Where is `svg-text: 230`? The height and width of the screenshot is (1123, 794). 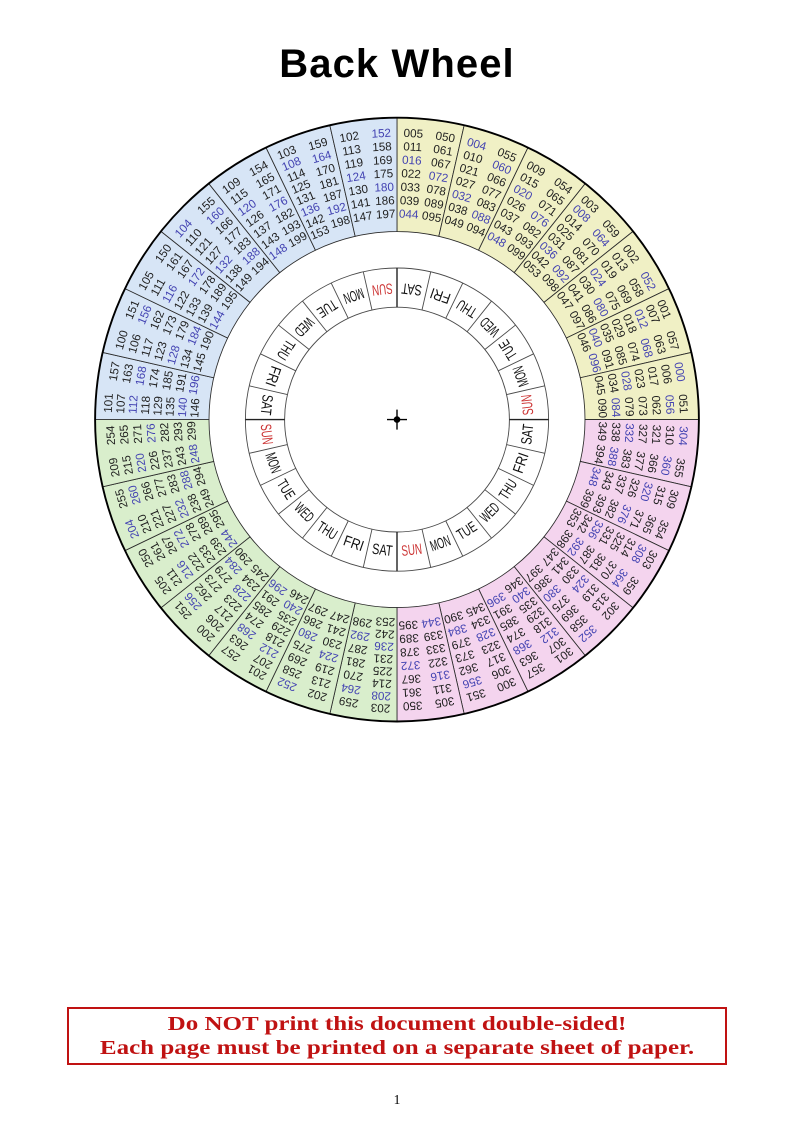 svg-text: 230 is located at coordinates (332, 643).